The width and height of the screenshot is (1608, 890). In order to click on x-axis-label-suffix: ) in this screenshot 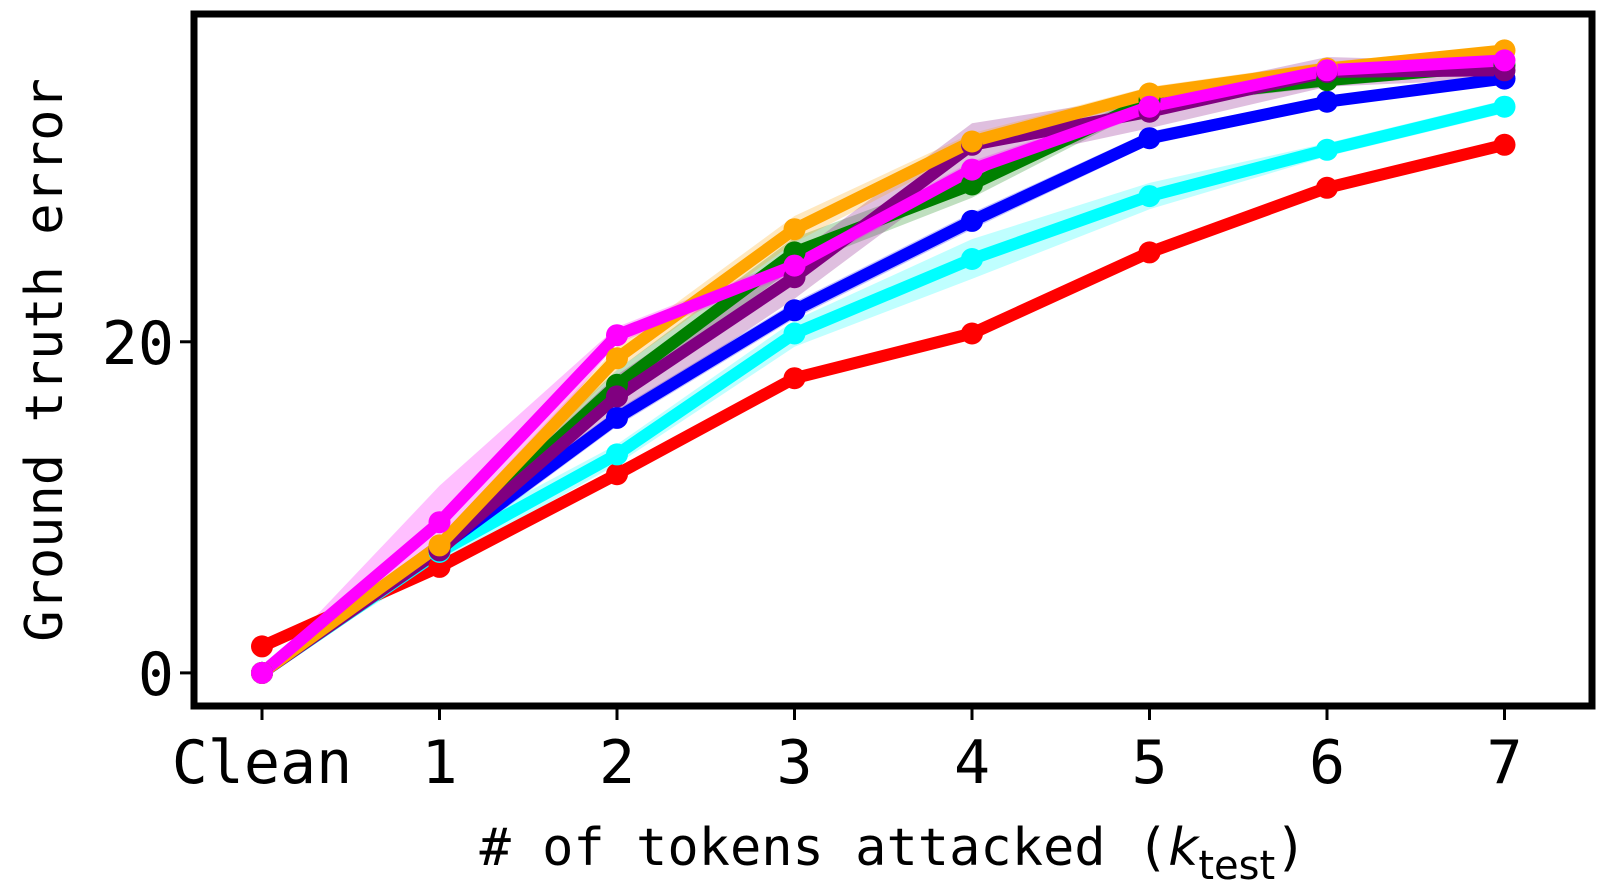, I will do `click(1290, 848)`.